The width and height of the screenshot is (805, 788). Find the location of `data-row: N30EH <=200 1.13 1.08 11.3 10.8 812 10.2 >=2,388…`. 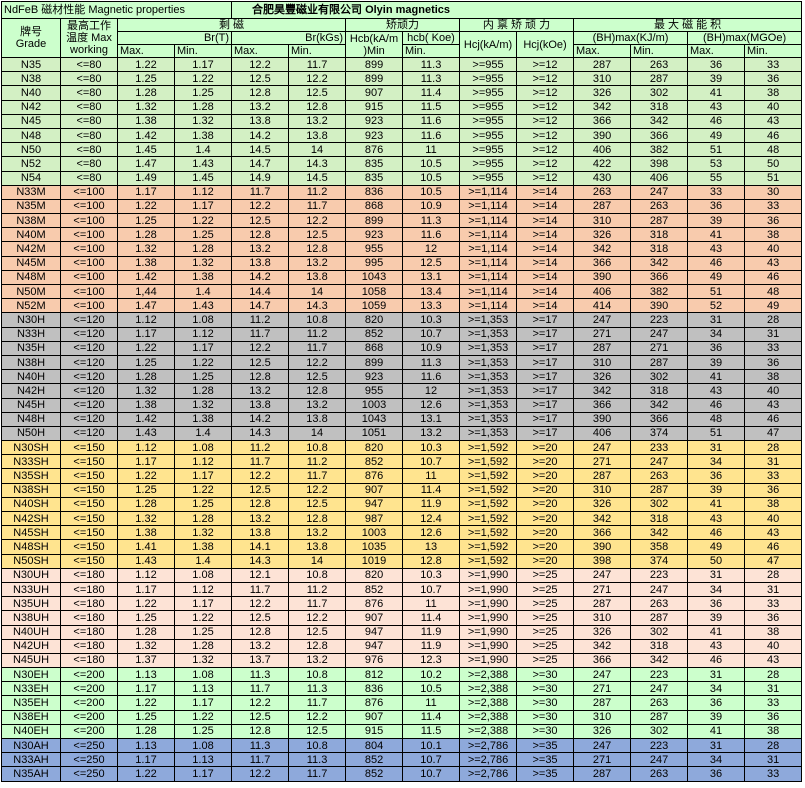

data-row: N30EH <=200 1.13 1.08 11.3 10.8 812 10.2 >=2,388… is located at coordinates (402, 675).